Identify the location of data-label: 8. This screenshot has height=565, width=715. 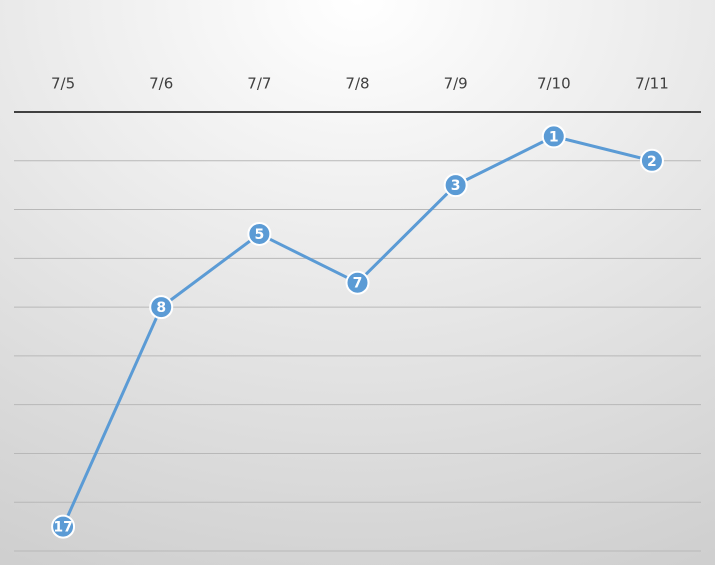
(161, 308).